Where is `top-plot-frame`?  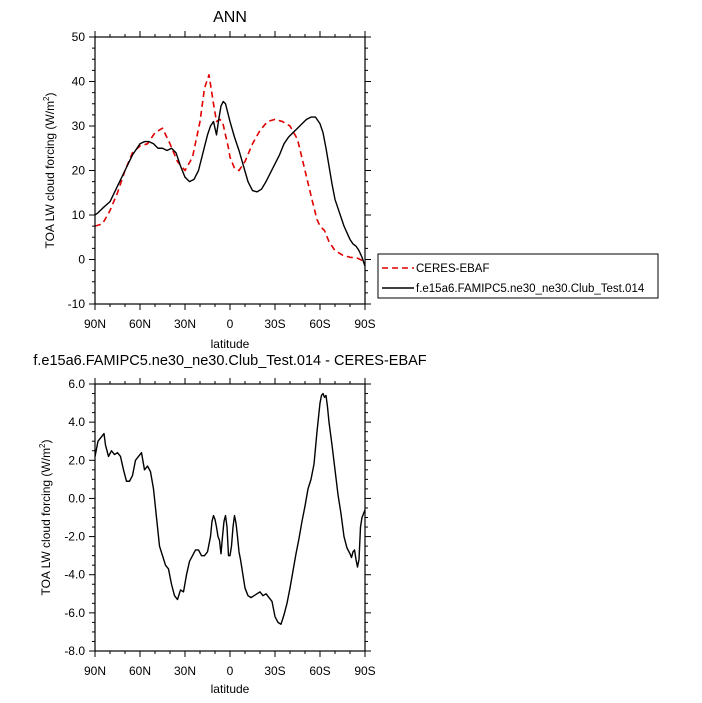
top-plot-frame is located at coordinates (230, 170).